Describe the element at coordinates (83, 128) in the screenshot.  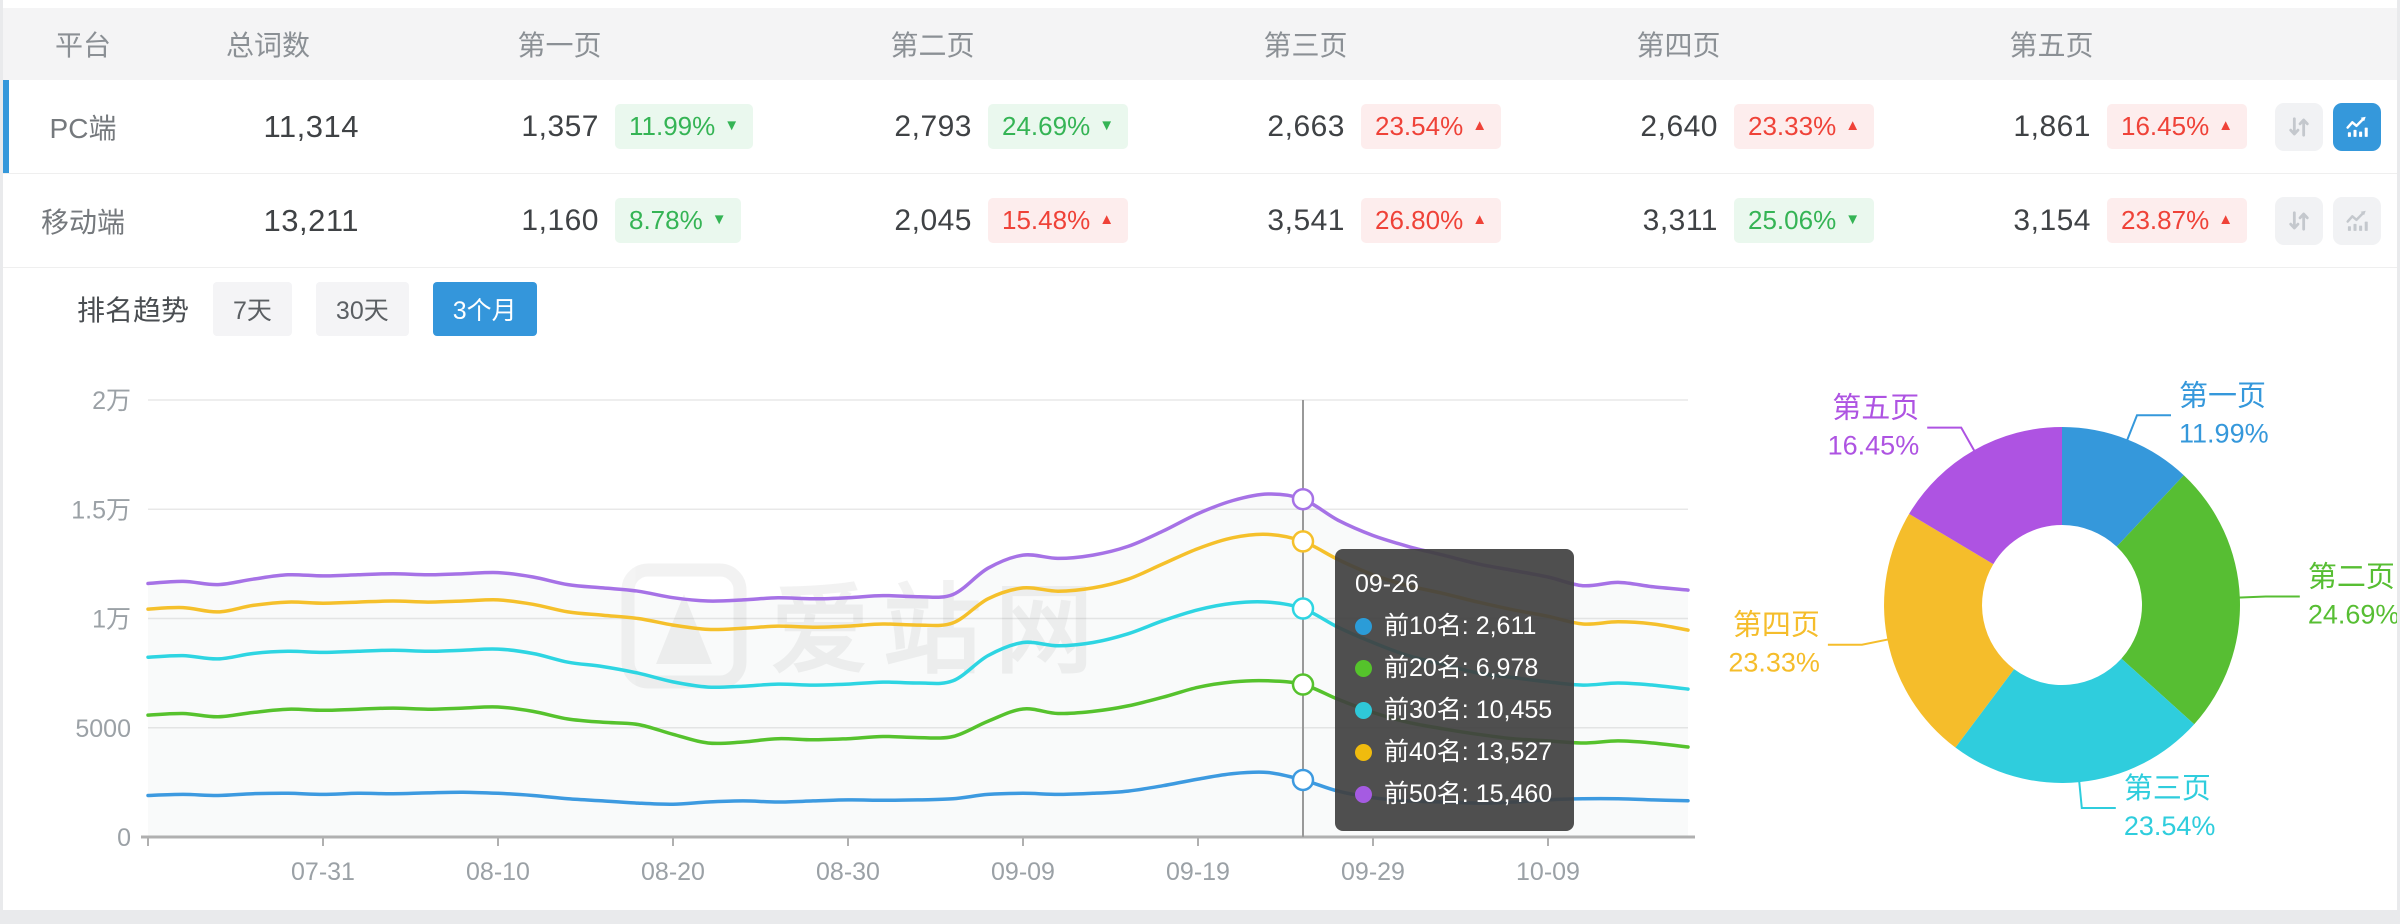
I see `platform-label: PC端` at that location.